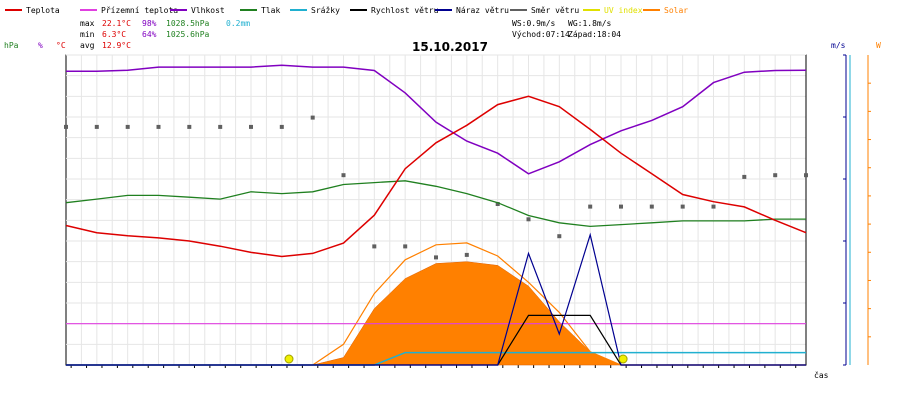 This screenshot has height=400, width=900. Describe the element at coordinates (325, 10) in the screenshot. I see `legend-label-srazky: Srážky` at that location.